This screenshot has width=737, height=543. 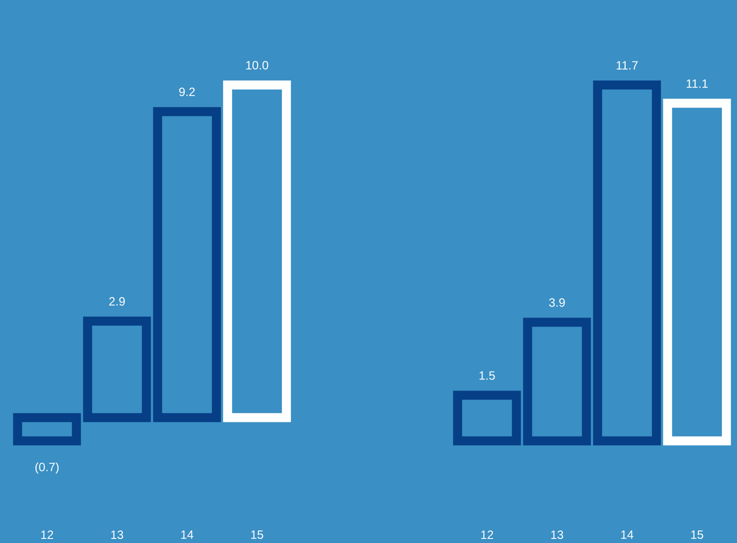 What do you see at coordinates (557, 302) in the screenshot?
I see `data-label: 3.9` at bounding box center [557, 302].